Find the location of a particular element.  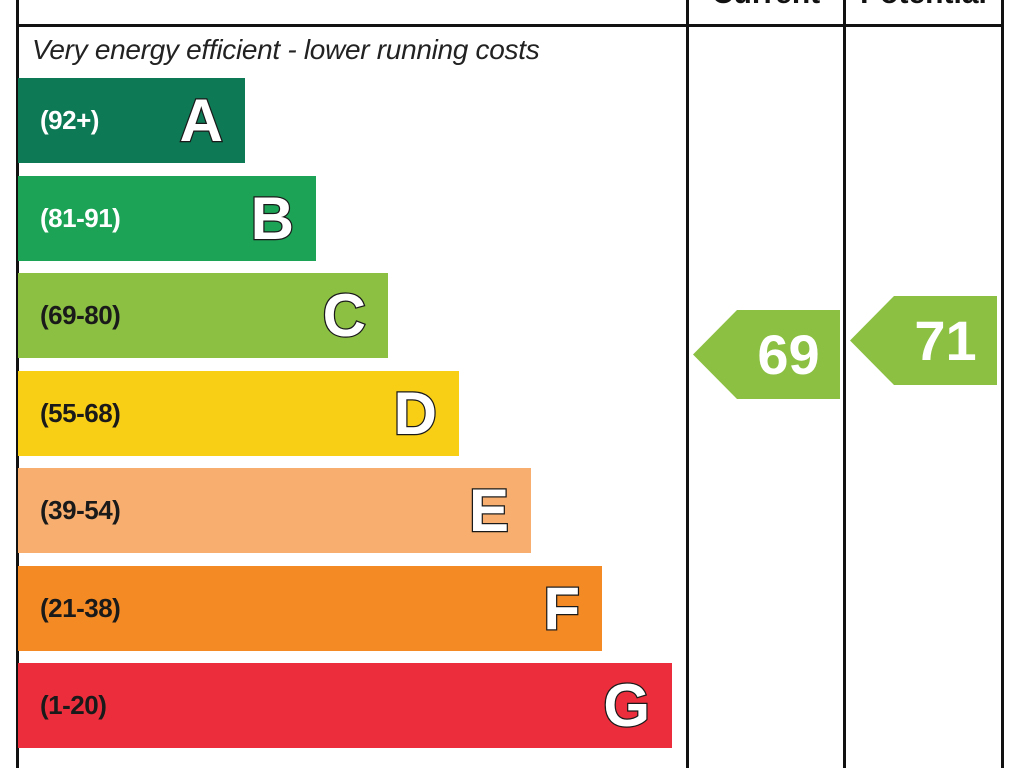

band-letter-label: E is located at coordinates (489, 511).